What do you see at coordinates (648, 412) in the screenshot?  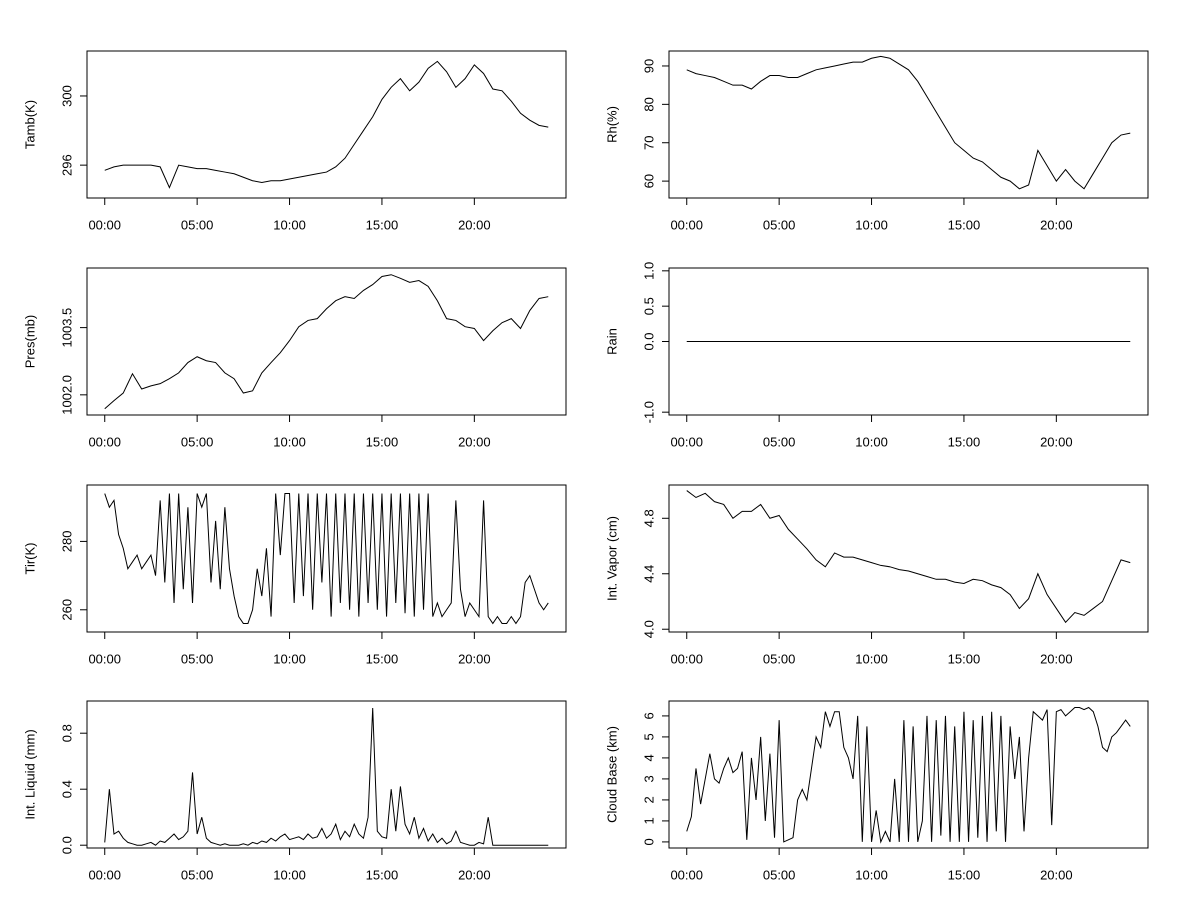 I see `y-tick-label: -1.0` at bounding box center [648, 412].